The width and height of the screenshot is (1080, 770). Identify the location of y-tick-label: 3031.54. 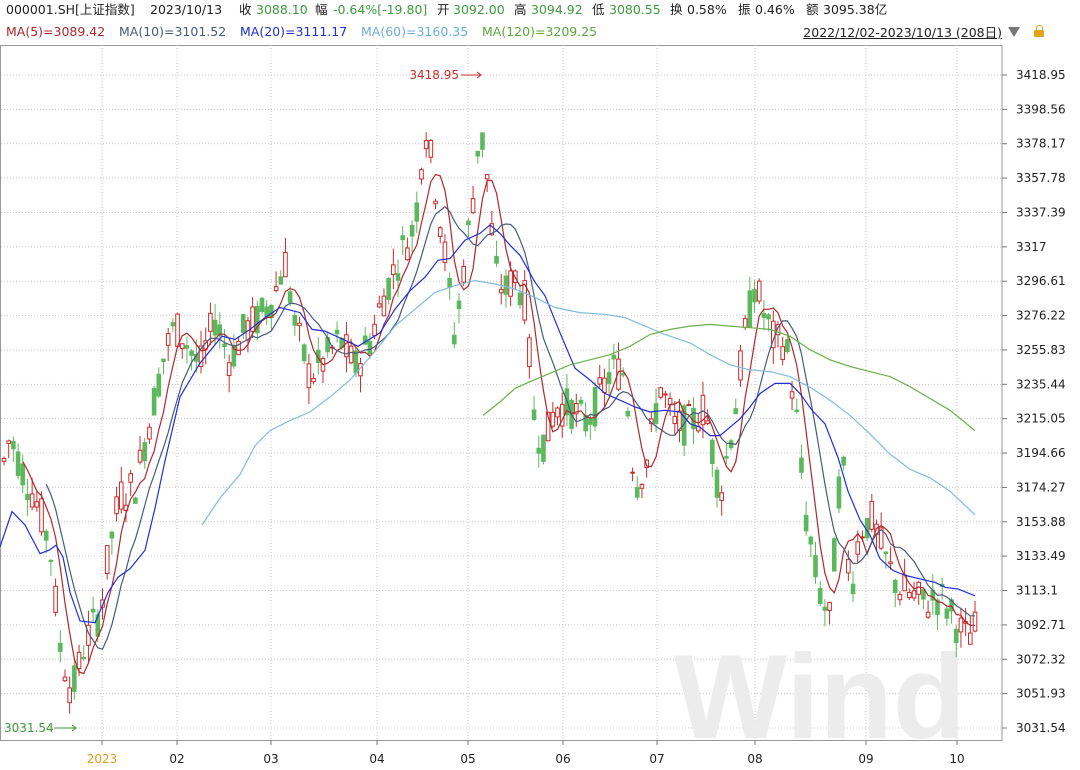
(1041, 728).